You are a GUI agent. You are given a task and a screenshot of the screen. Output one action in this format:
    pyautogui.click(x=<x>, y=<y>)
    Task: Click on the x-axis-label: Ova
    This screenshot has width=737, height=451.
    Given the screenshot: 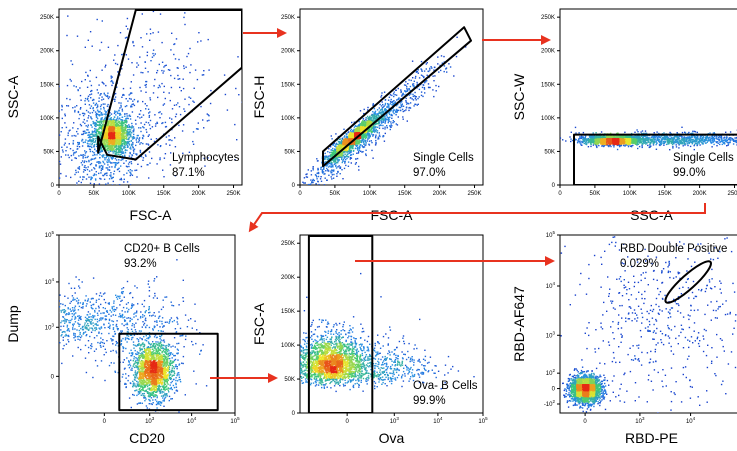 What is the action you would take?
    pyautogui.click(x=392, y=438)
    